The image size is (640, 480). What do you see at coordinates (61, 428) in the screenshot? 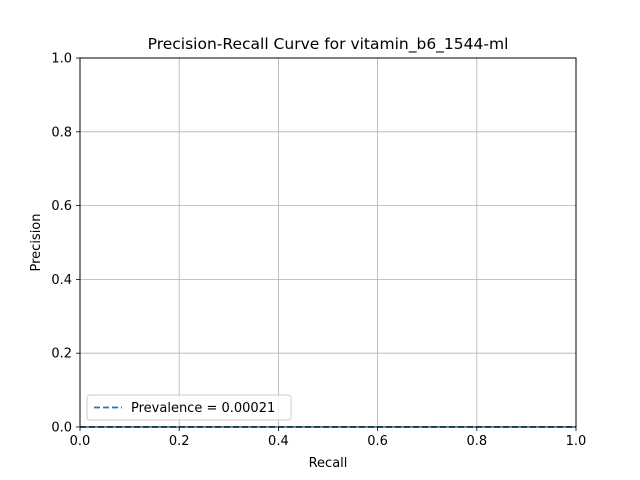
I see `y-tick-label: 0.0` at bounding box center [61, 428].